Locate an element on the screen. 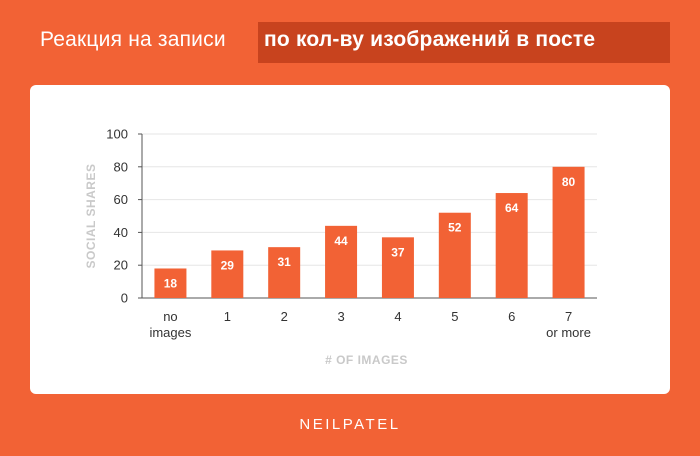 The height and width of the screenshot is (456, 700). x-tick-label: 1 is located at coordinates (227, 316).